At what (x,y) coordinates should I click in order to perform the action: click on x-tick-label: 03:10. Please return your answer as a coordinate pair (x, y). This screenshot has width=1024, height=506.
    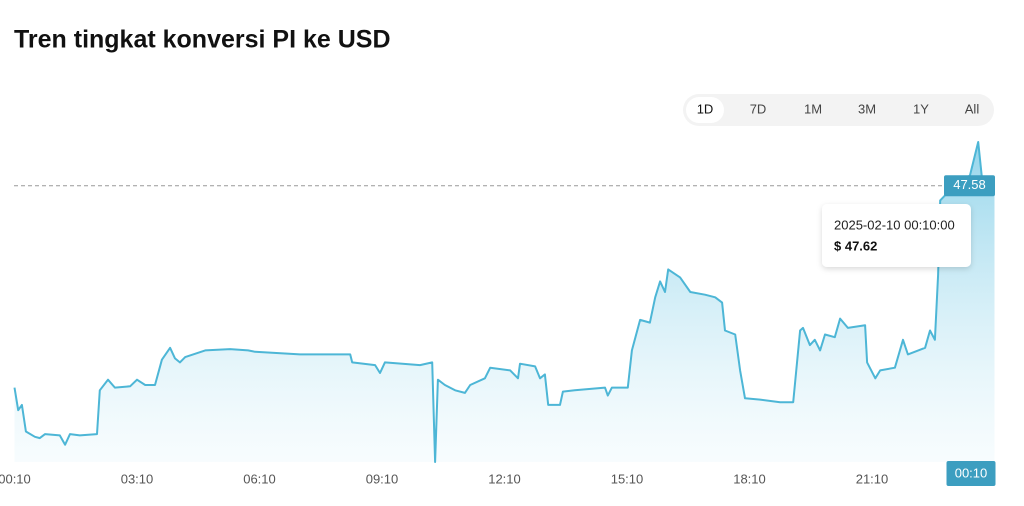
    Looking at the image, I should click on (137, 478).